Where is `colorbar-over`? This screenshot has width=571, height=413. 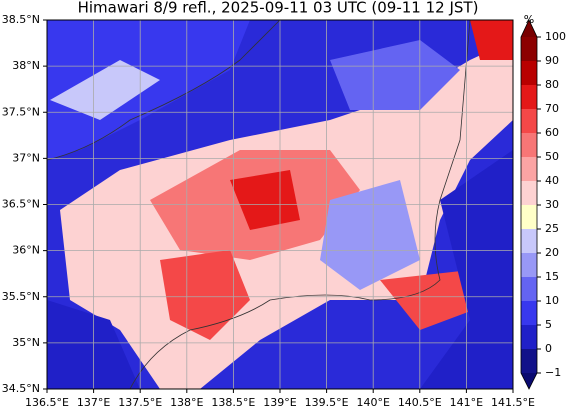
colorbar-over is located at coordinates (529, 28).